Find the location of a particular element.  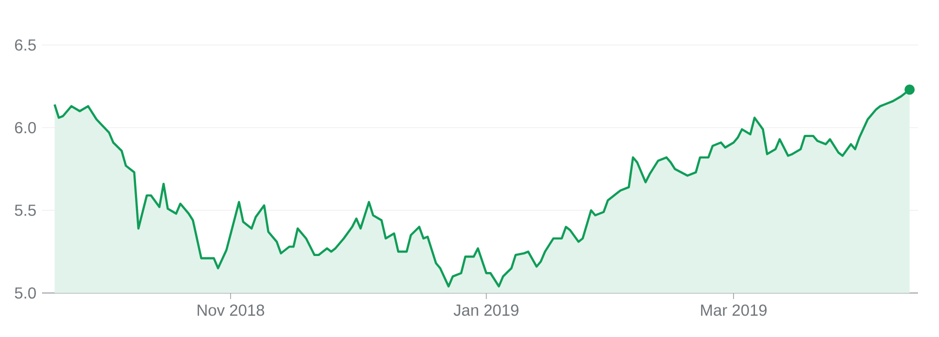

x-tick-label: Mar 2019 is located at coordinates (734, 310).